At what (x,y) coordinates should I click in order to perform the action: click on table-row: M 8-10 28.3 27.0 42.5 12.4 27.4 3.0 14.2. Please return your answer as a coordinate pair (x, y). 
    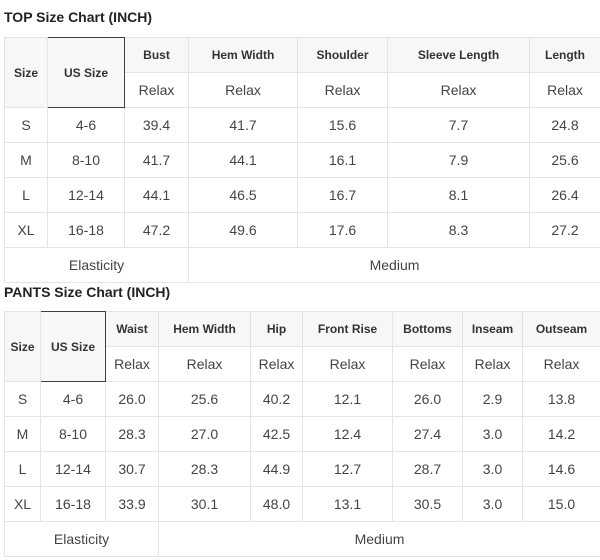
    Looking at the image, I should click on (302, 434).